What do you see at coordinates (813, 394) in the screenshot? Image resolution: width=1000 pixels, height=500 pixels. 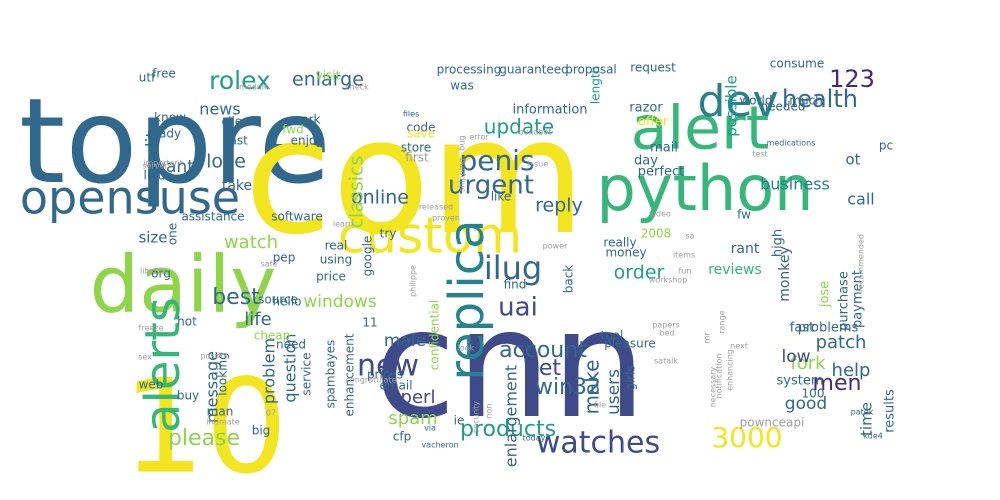 I see `word-100: 100` at bounding box center [813, 394].